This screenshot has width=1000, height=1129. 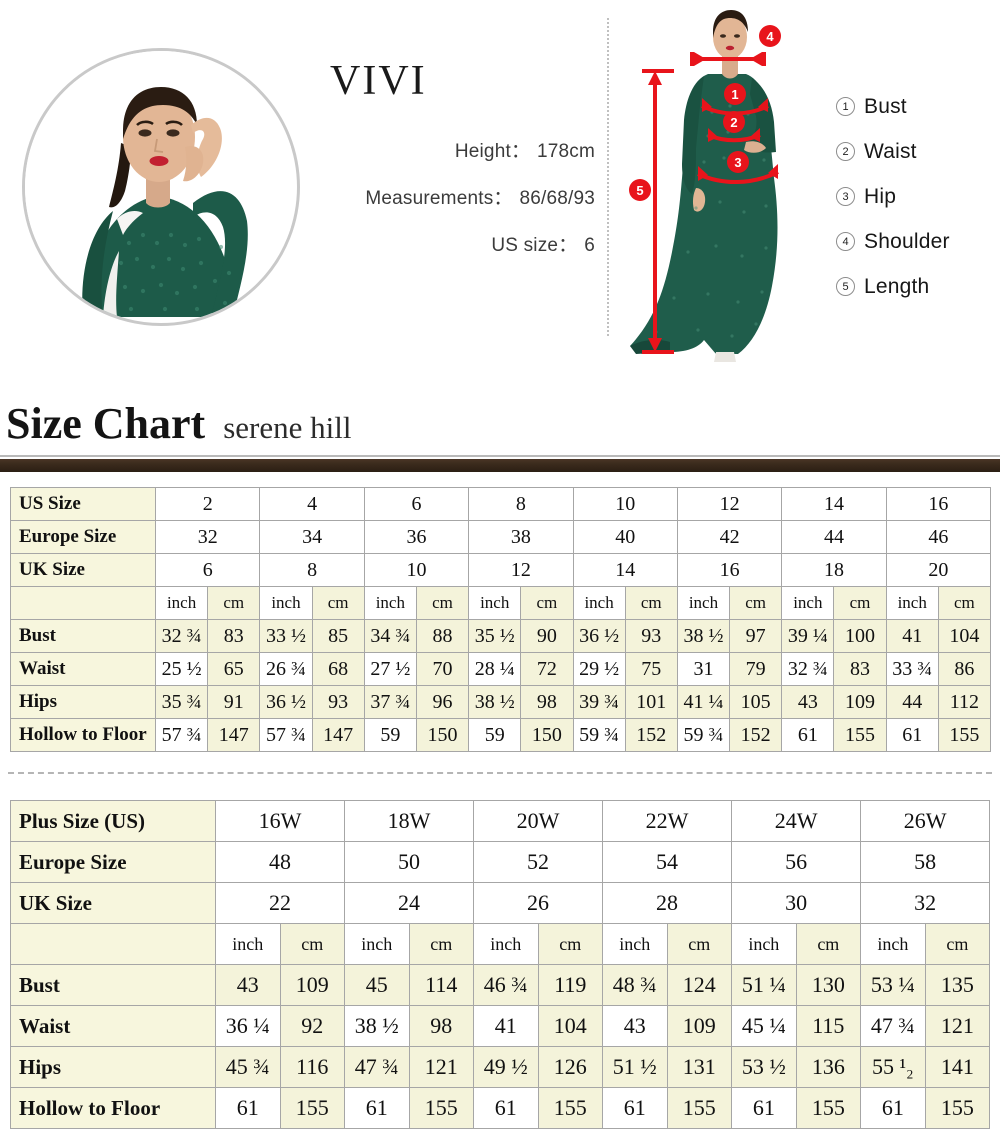 What do you see at coordinates (557, 198) in the screenshot?
I see `spec-measurements-value: 86/68/93` at bounding box center [557, 198].